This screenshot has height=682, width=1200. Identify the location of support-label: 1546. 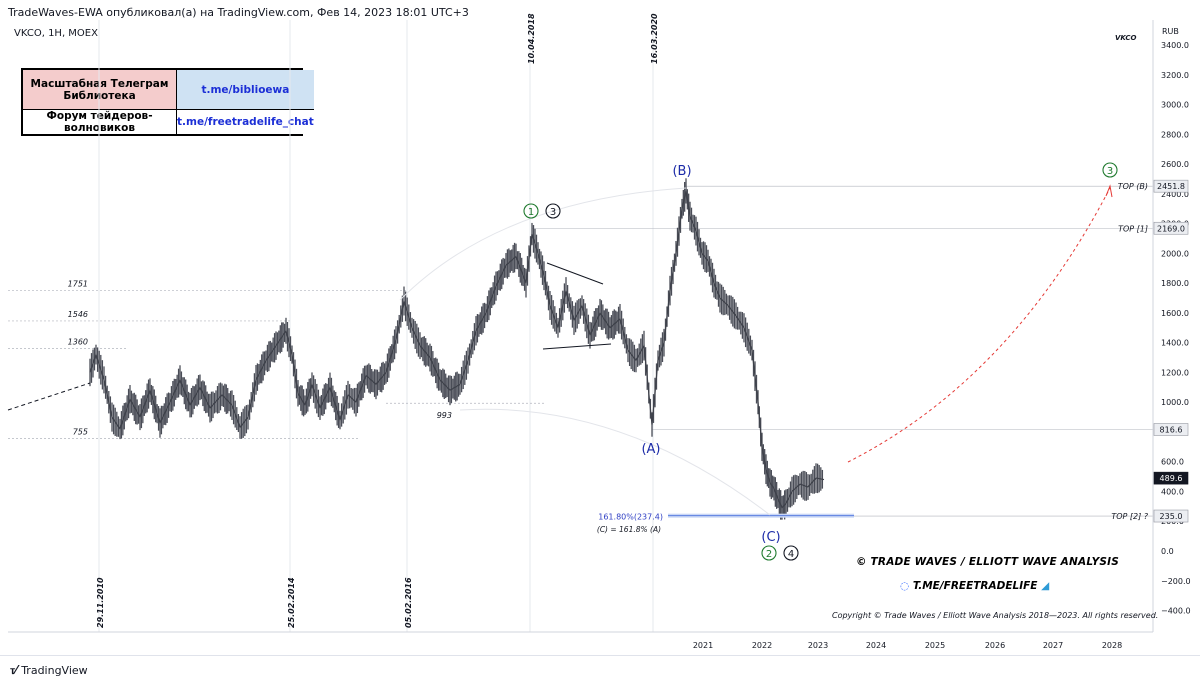
(78, 314).